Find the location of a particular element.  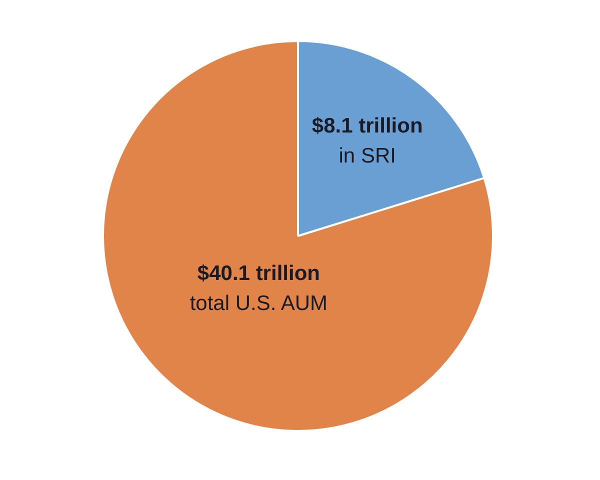

slice-label: in SRI is located at coordinates (367, 156).